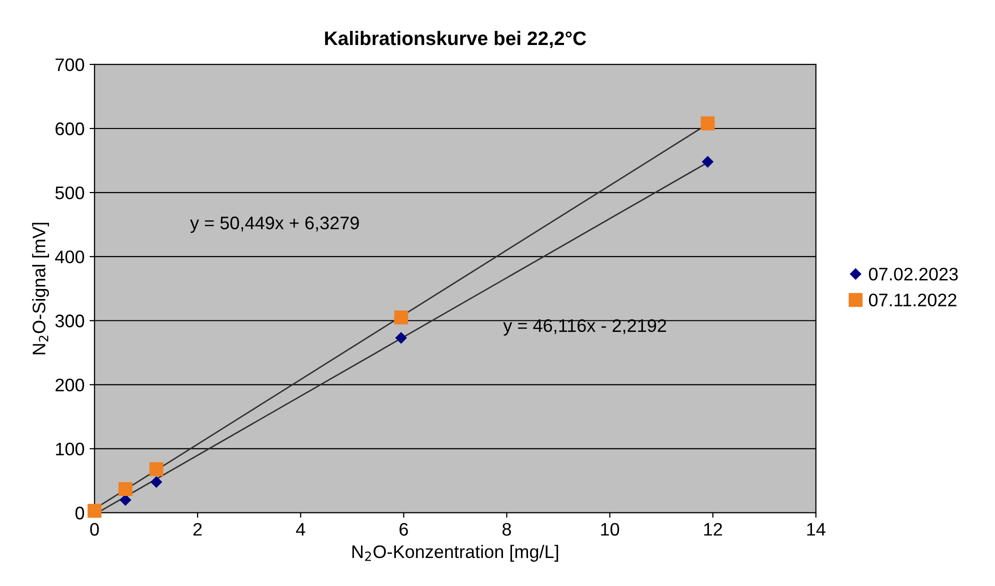  Describe the element at coordinates (404, 529) in the screenshot. I see `x-tick-label: 6` at that location.